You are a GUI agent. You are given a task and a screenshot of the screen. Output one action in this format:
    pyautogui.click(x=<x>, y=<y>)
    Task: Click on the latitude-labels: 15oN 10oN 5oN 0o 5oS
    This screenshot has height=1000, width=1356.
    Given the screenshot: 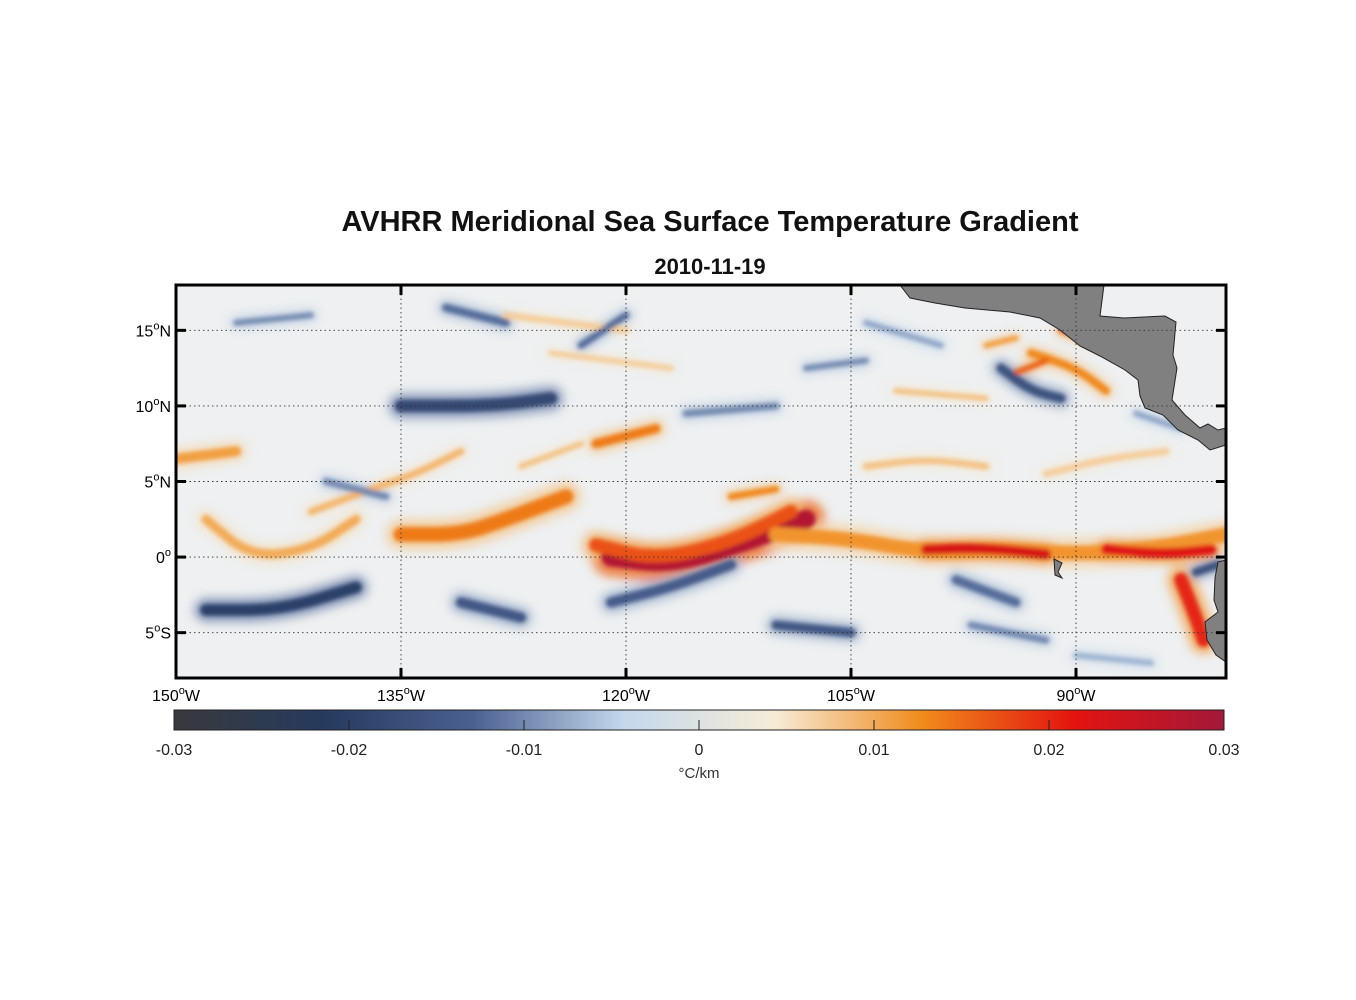 What is the action you would take?
    pyautogui.click(x=153, y=481)
    